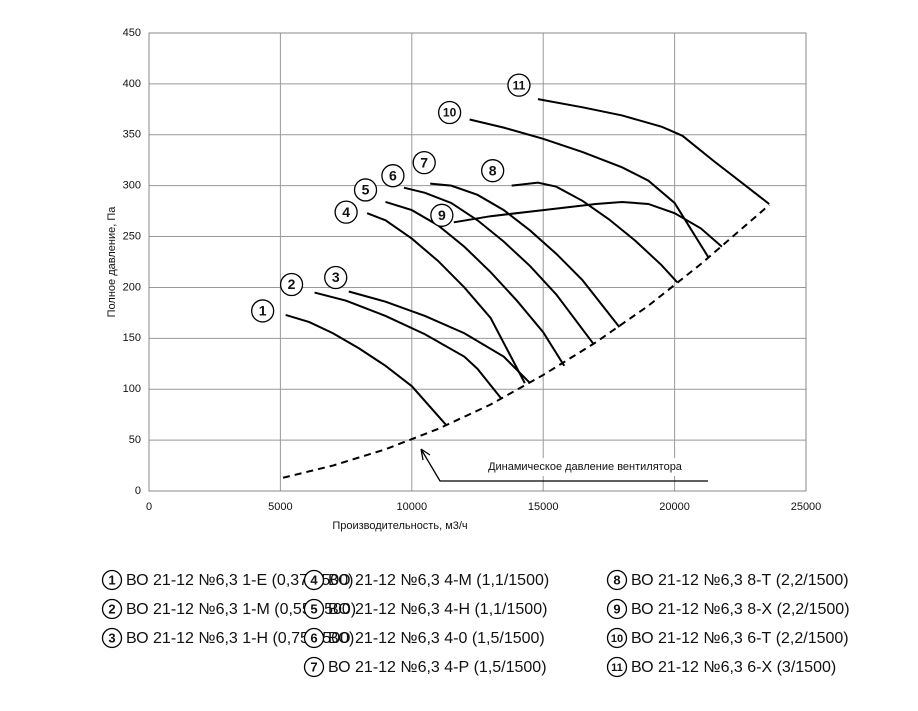 This screenshot has width=918, height=711. Describe the element at coordinates (740, 609) in the screenshot. I see `legend-label: ВО 21-12 №6,3 8-Х (2,2/1500)` at that location.